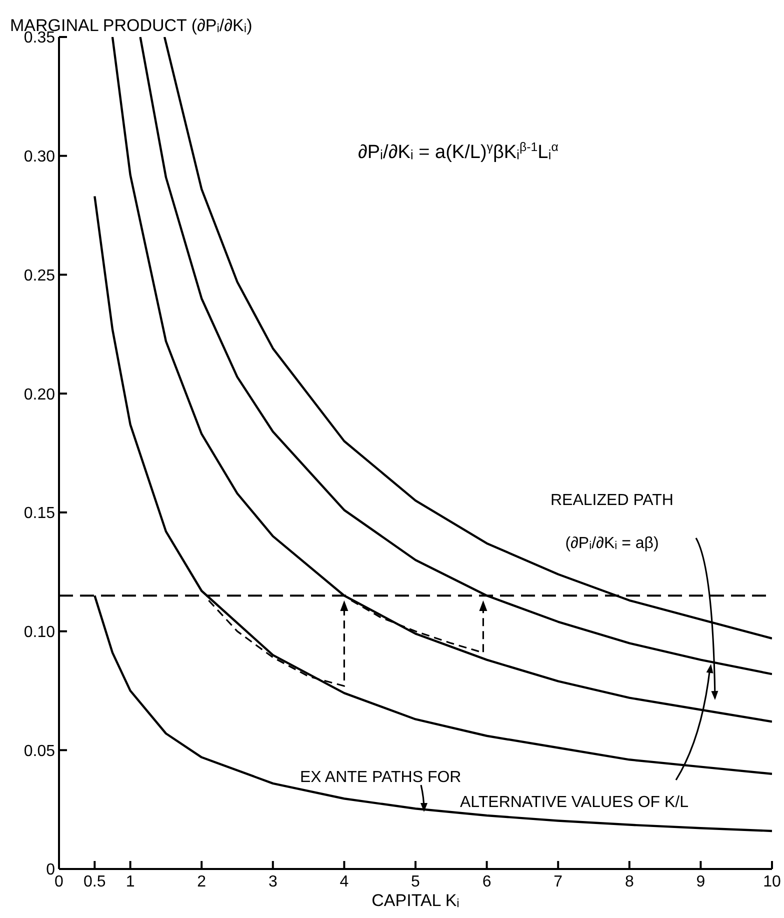  What do you see at coordinates (95, 881) in the screenshot?
I see `x-tick-label: 0.5` at bounding box center [95, 881].